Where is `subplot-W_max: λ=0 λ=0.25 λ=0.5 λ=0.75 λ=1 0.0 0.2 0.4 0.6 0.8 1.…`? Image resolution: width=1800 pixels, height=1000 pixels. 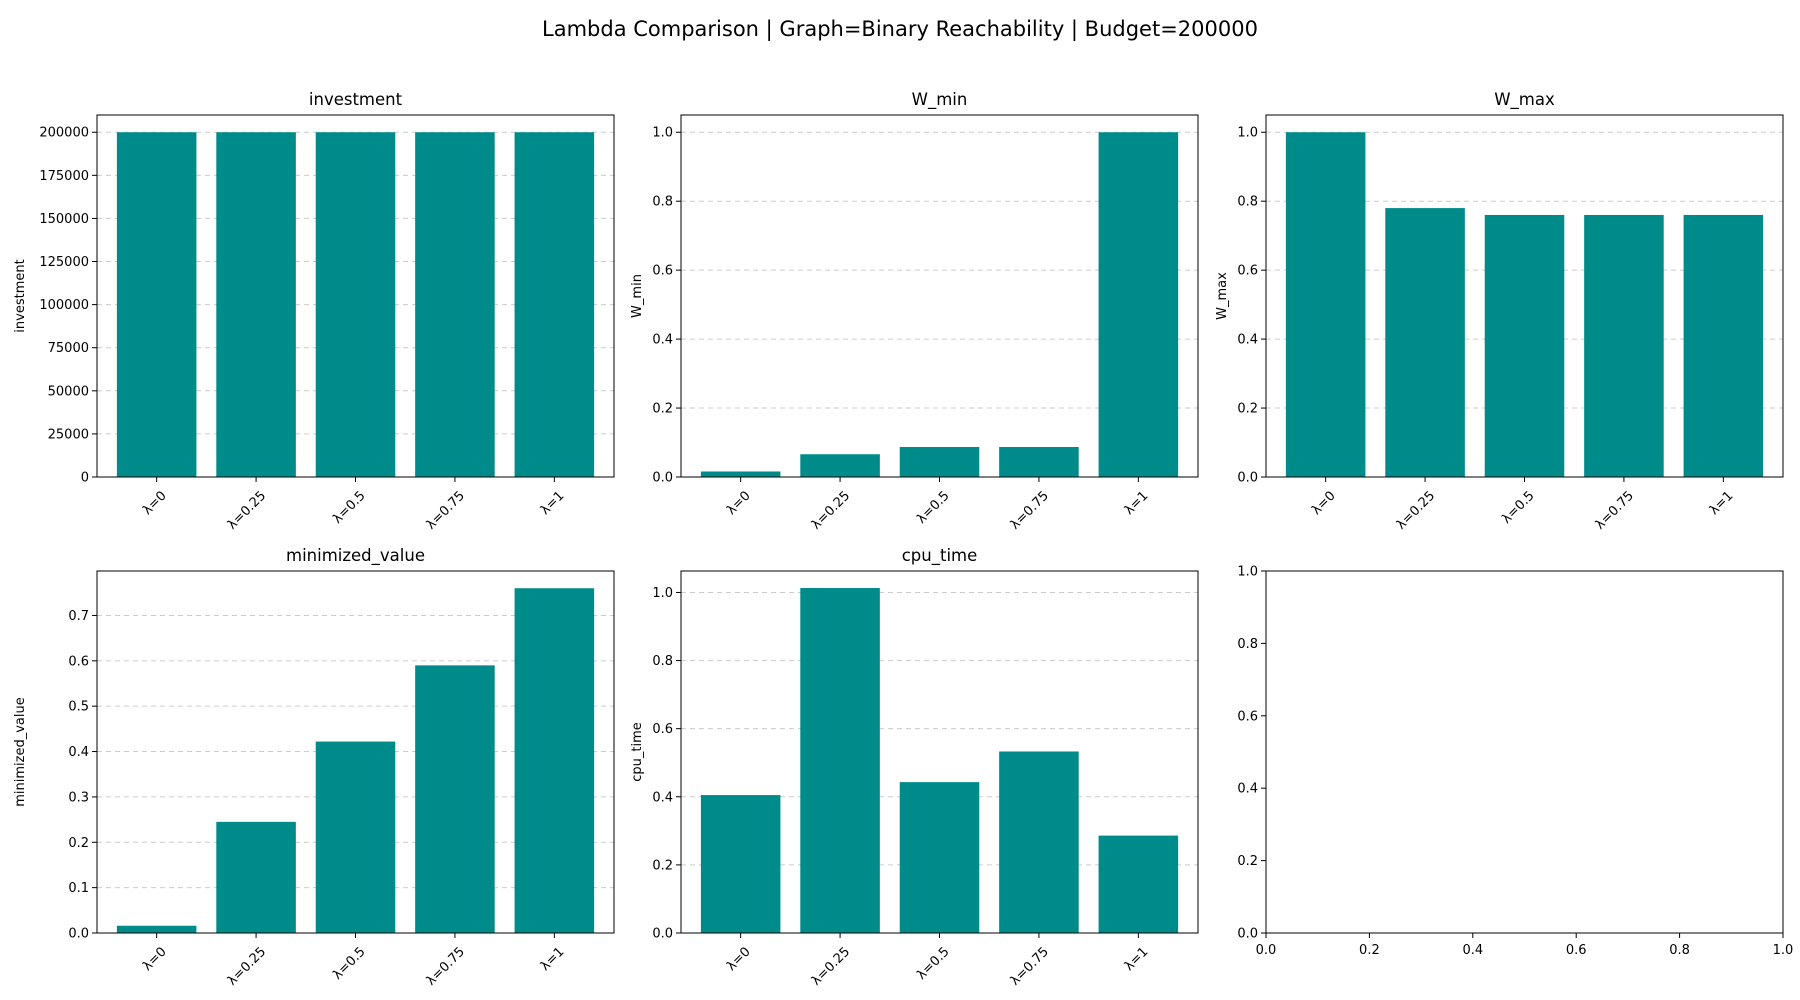
subplot-W_max: λ=0 λ=0.25 λ=0.5 λ=0.75 λ=1 0.0 0.2 0.4 0.6 0.8 1.… is located at coordinates (1499, 311).